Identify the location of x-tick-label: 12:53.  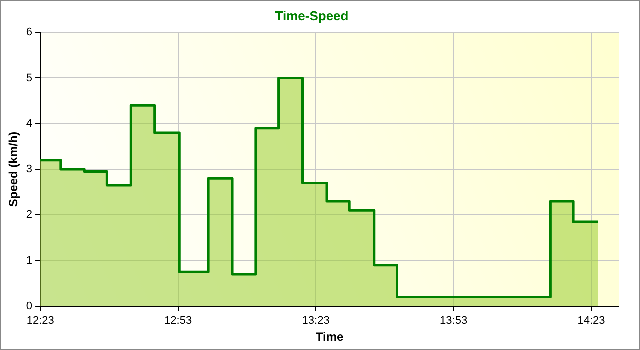
(178, 321).